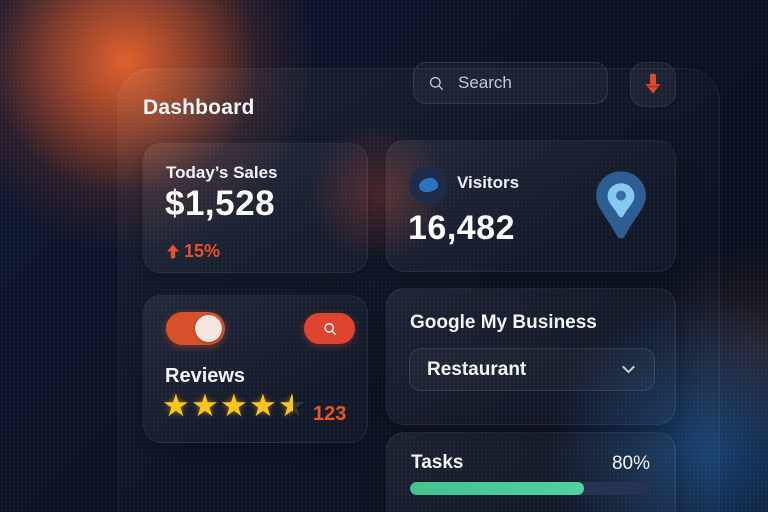 The height and width of the screenshot is (512, 768). I want to click on reviews-title: Reviews, so click(205, 376).